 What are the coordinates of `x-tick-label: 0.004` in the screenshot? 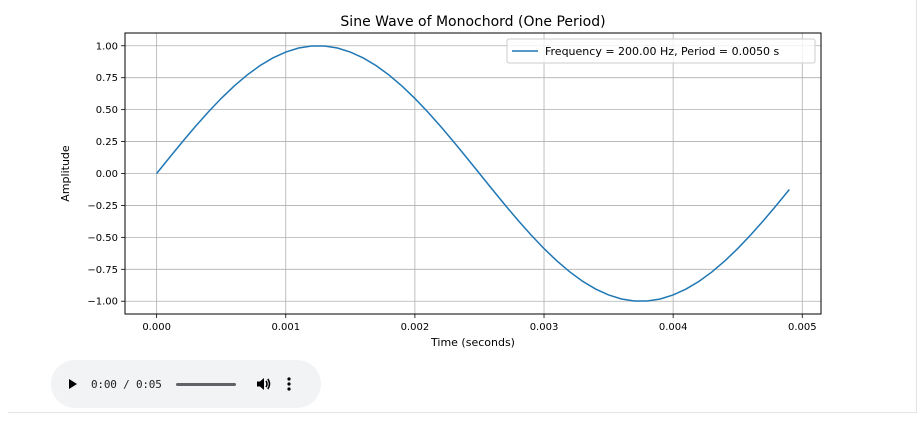 It's located at (673, 327).